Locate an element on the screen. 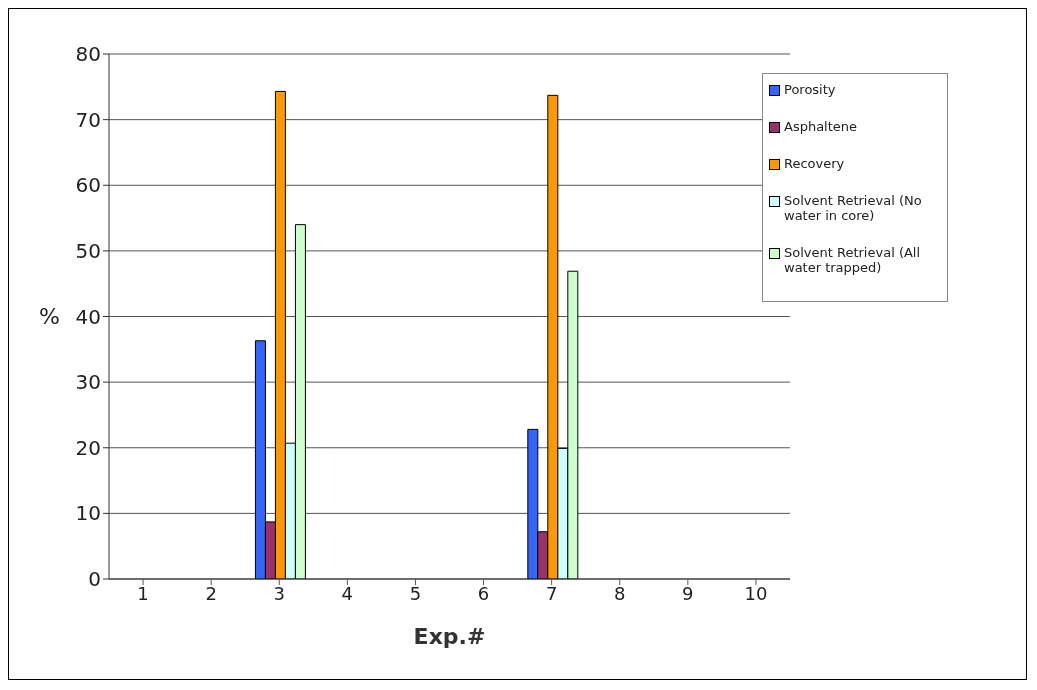  legend-label: Asphaltene is located at coordinates (821, 126).